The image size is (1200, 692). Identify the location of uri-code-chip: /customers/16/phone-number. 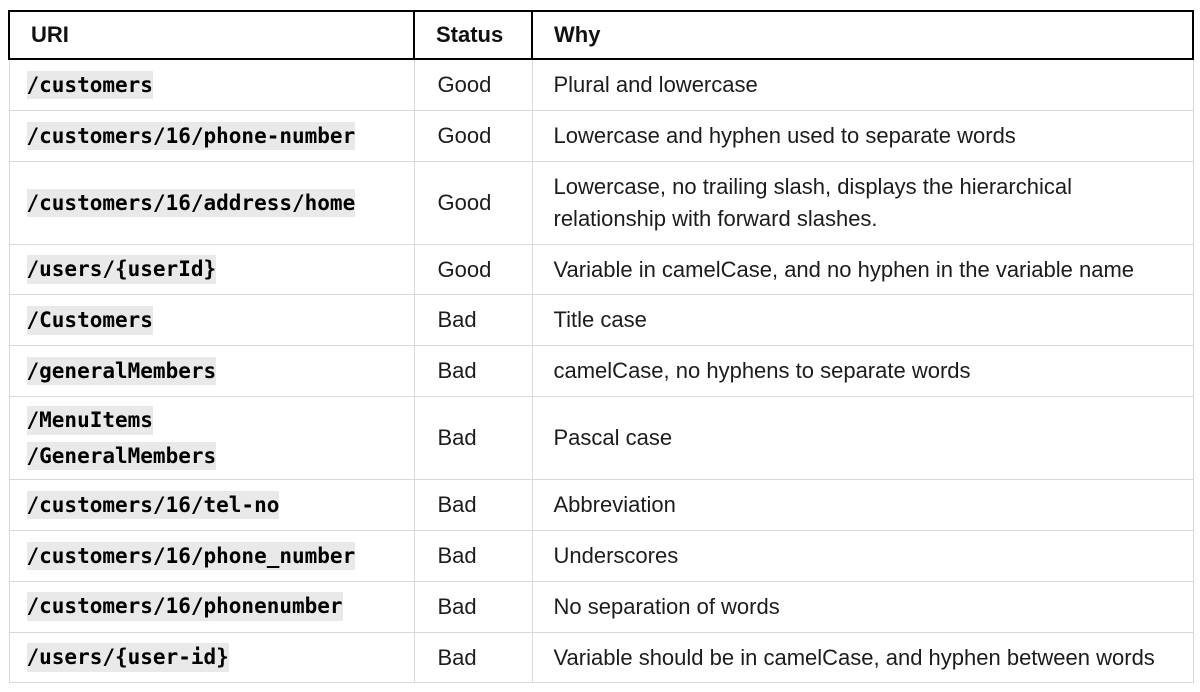
(191, 135).